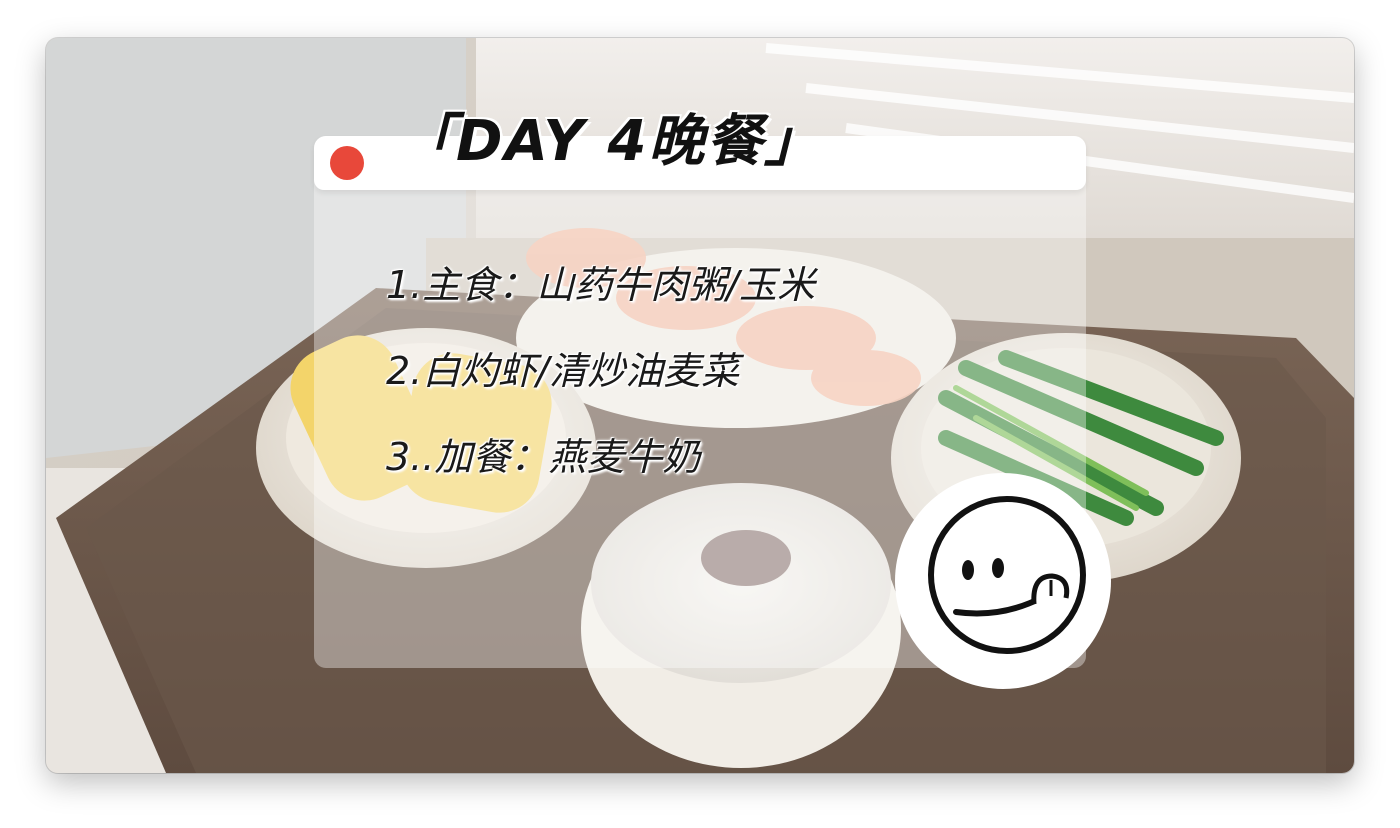  Describe the element at coordinates (1003, 581) in the screenshot. I see `smiley-tongue-icon` at that location.